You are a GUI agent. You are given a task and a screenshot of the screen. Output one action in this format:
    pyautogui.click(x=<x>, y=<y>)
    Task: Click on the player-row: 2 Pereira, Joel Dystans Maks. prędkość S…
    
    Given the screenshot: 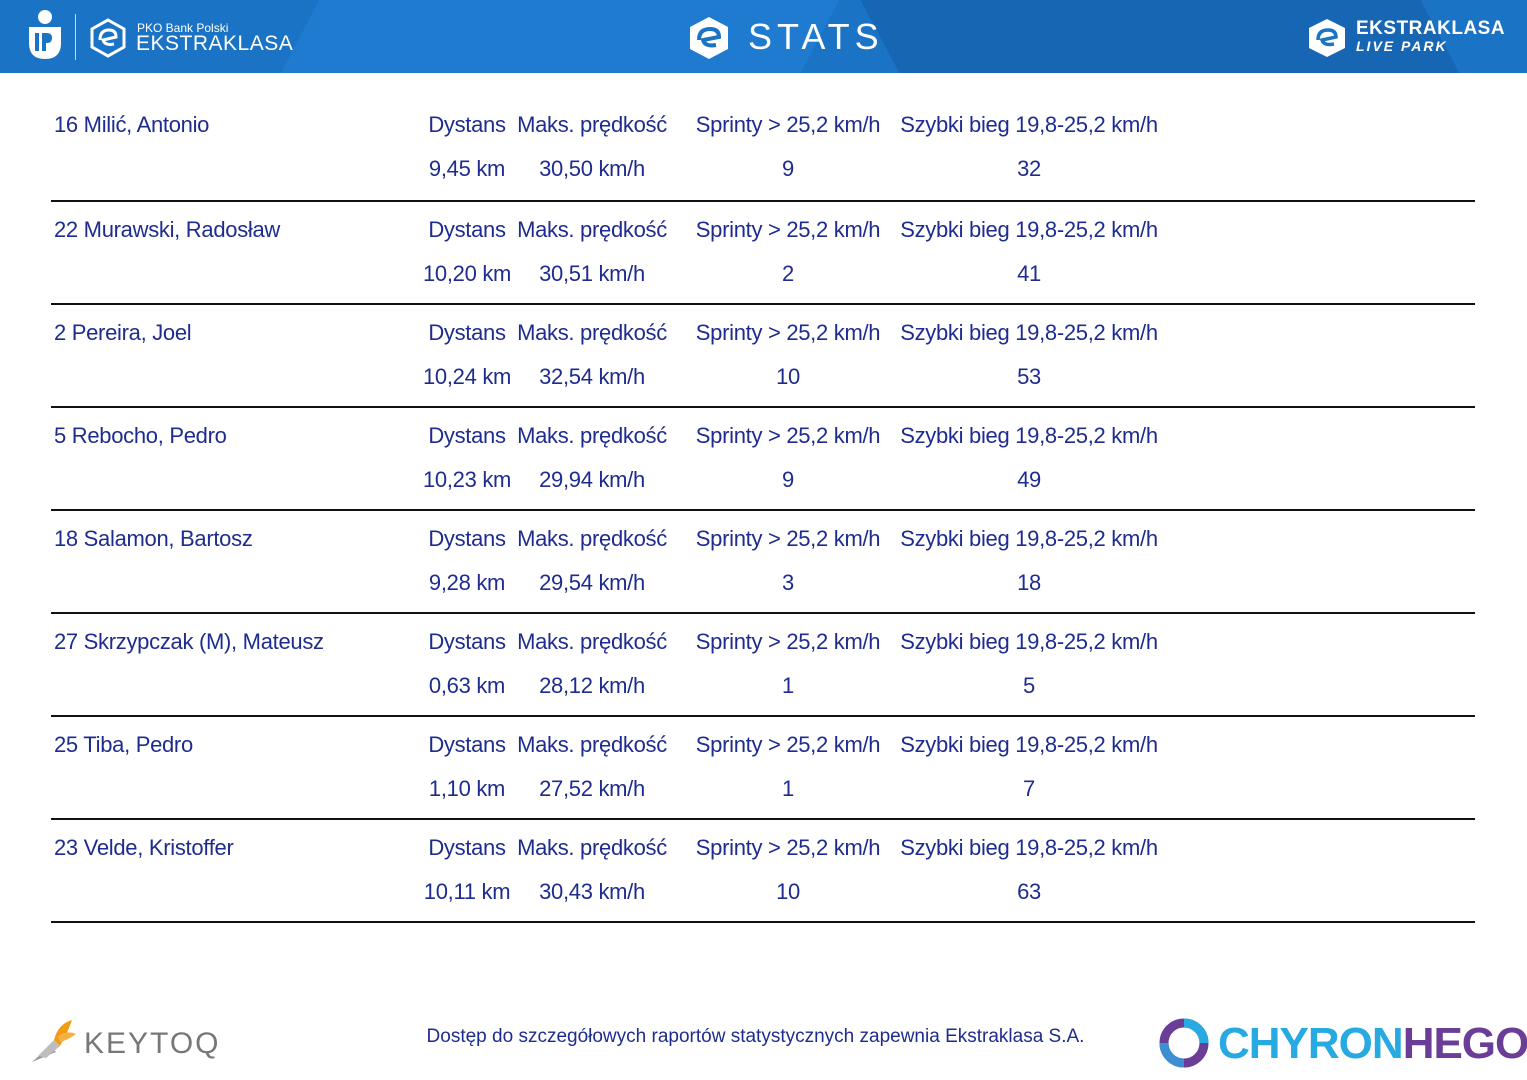 What is the action you would take?
    pyautogui.click(x=763, y=356)
    